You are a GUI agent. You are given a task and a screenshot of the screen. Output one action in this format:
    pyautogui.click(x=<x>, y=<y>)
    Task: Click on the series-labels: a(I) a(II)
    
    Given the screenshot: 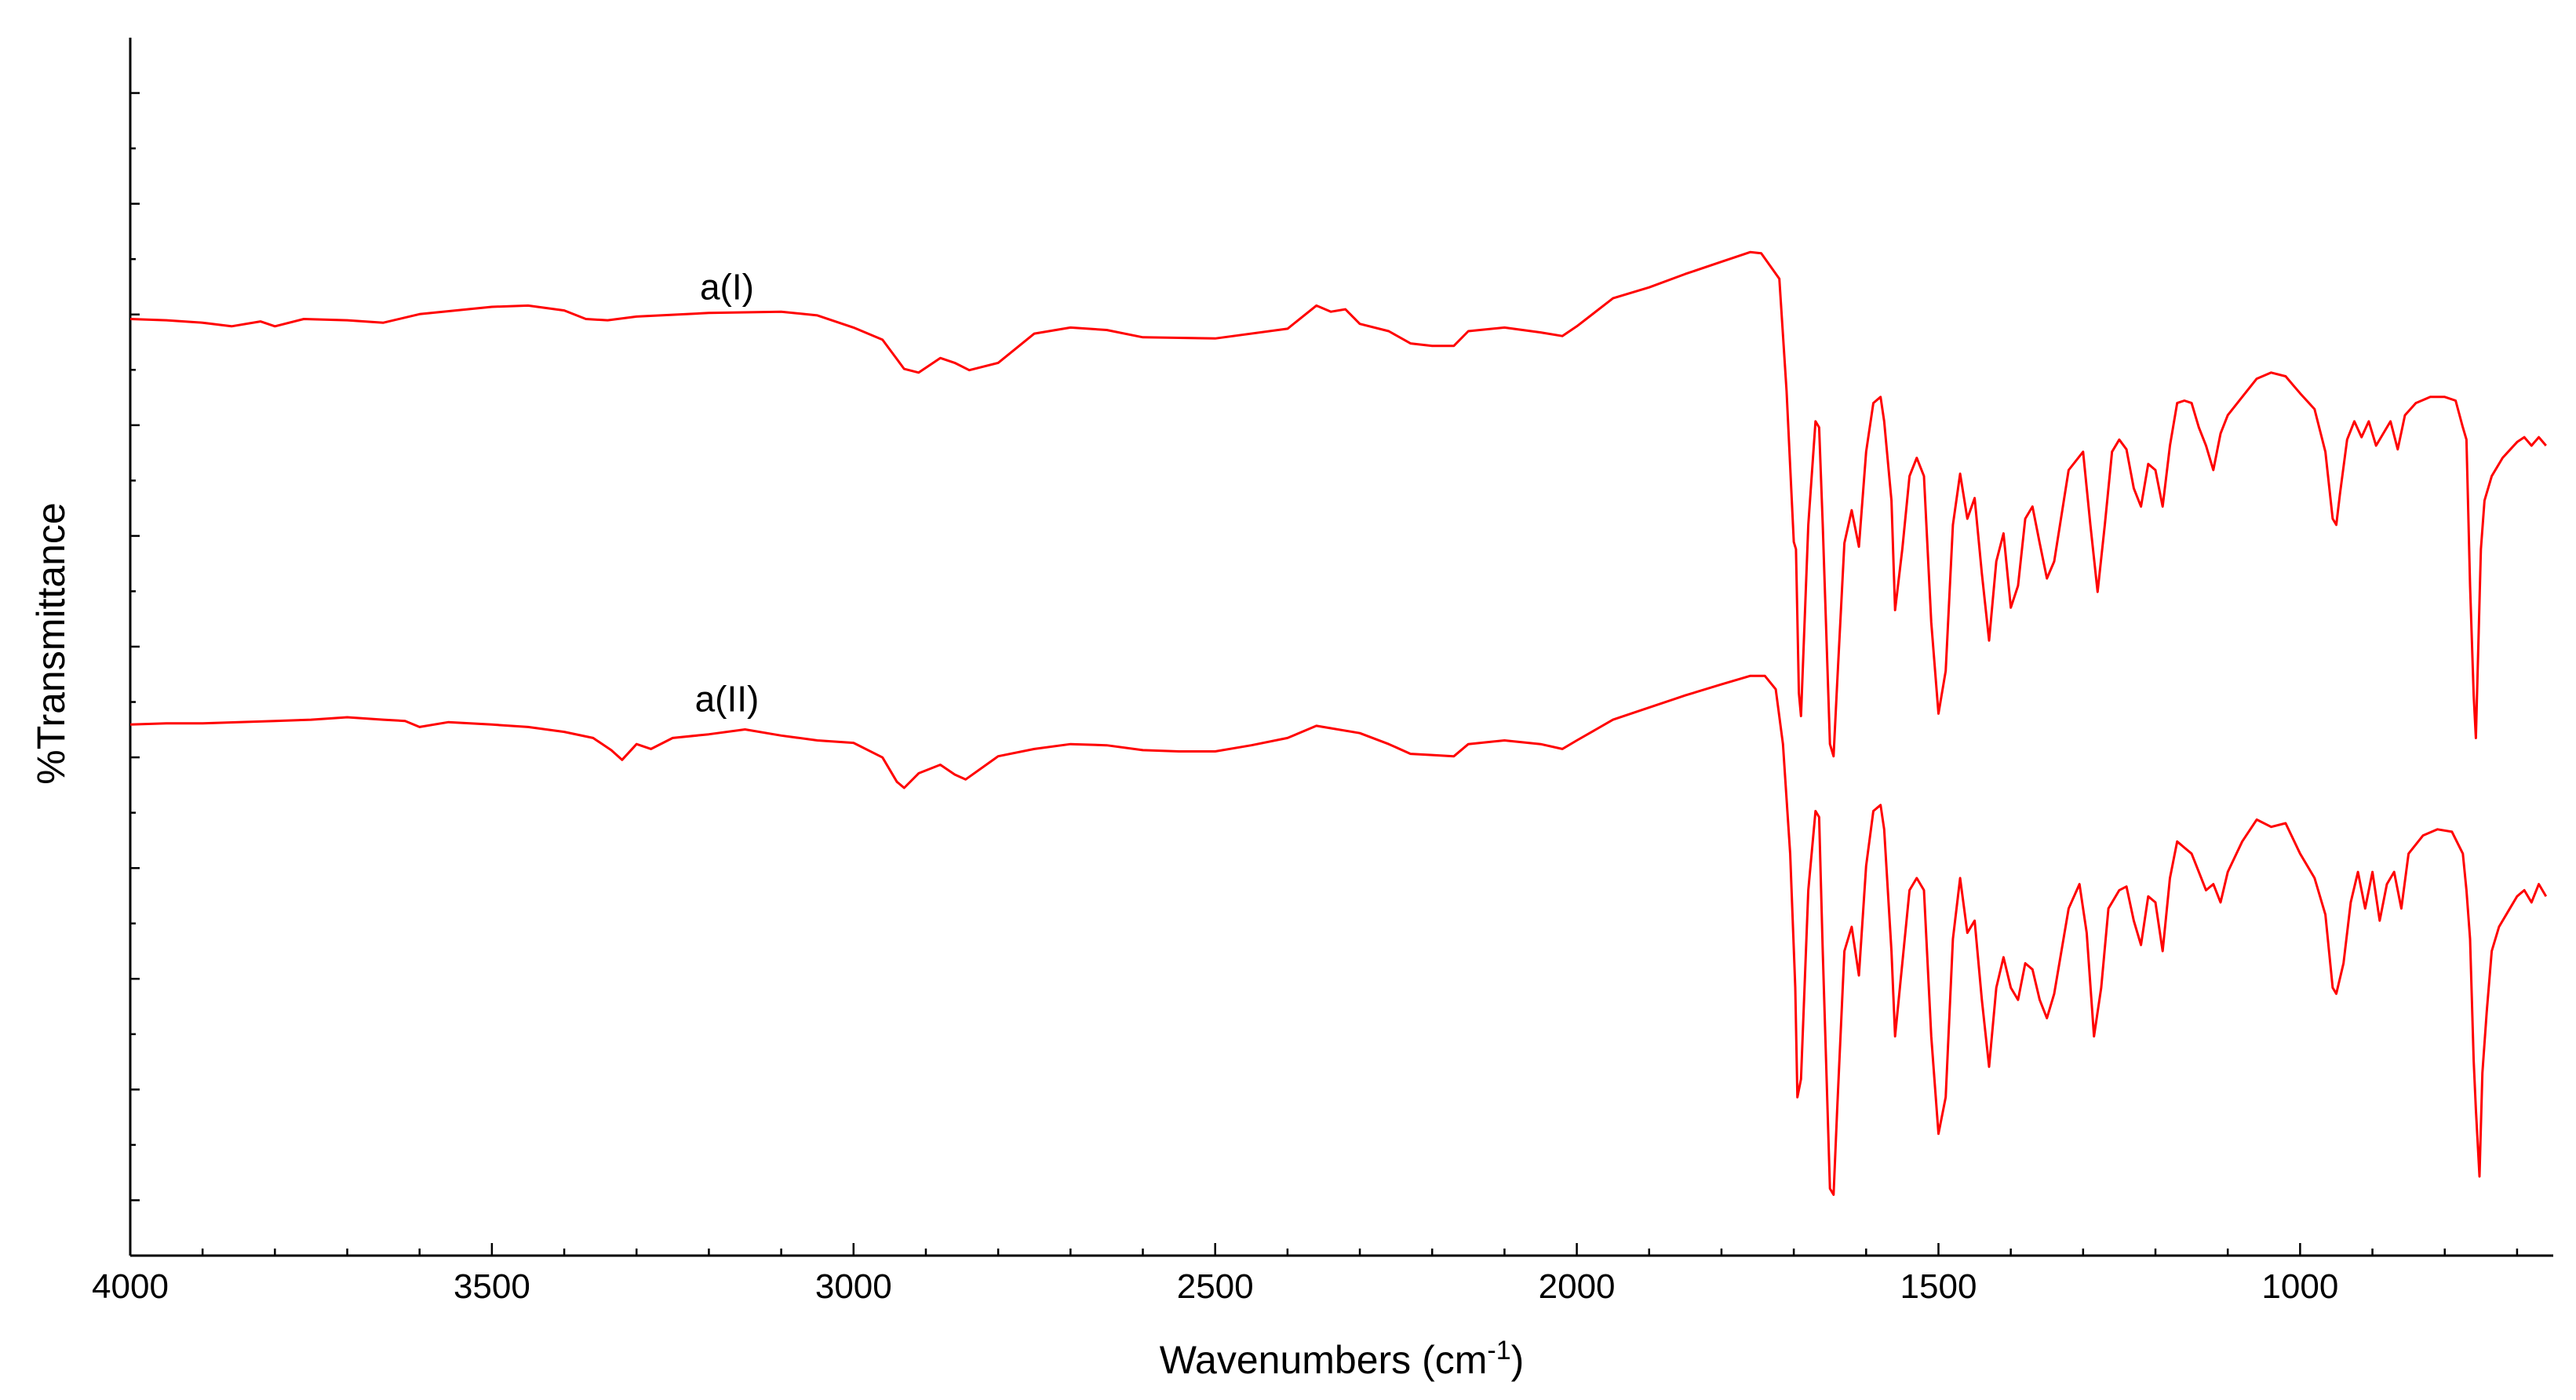 What is the action you would take?
    pyautogui.click(x=727, y=494)
    